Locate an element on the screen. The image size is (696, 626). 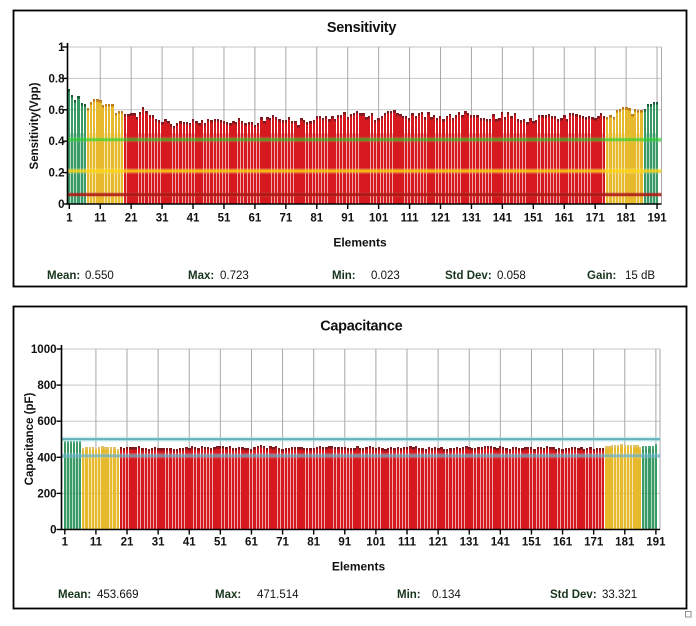
svg-text: 0.023 is located at coordinates (385, 276).